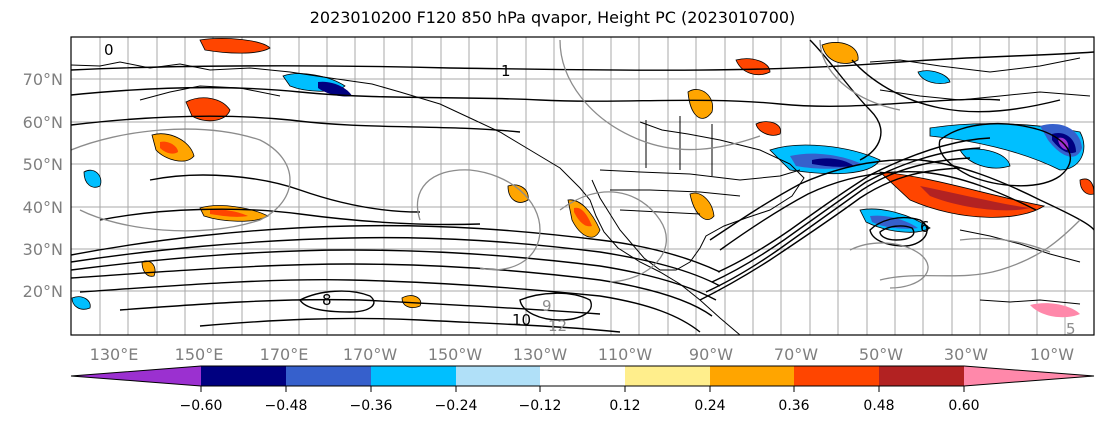 Image resolution: width=1105 pixels, height=429 pixels. I want to click on contour-label: 10, so click(521, 320).